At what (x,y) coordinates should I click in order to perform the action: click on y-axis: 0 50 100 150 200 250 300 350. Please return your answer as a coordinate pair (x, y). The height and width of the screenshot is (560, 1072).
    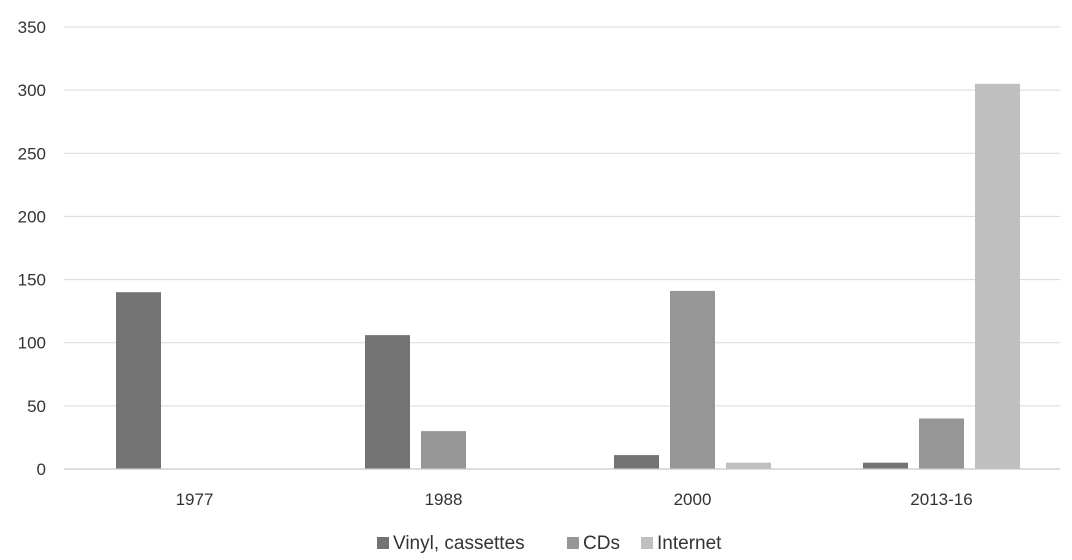
    Looking at the image, I should click on (32, 248).